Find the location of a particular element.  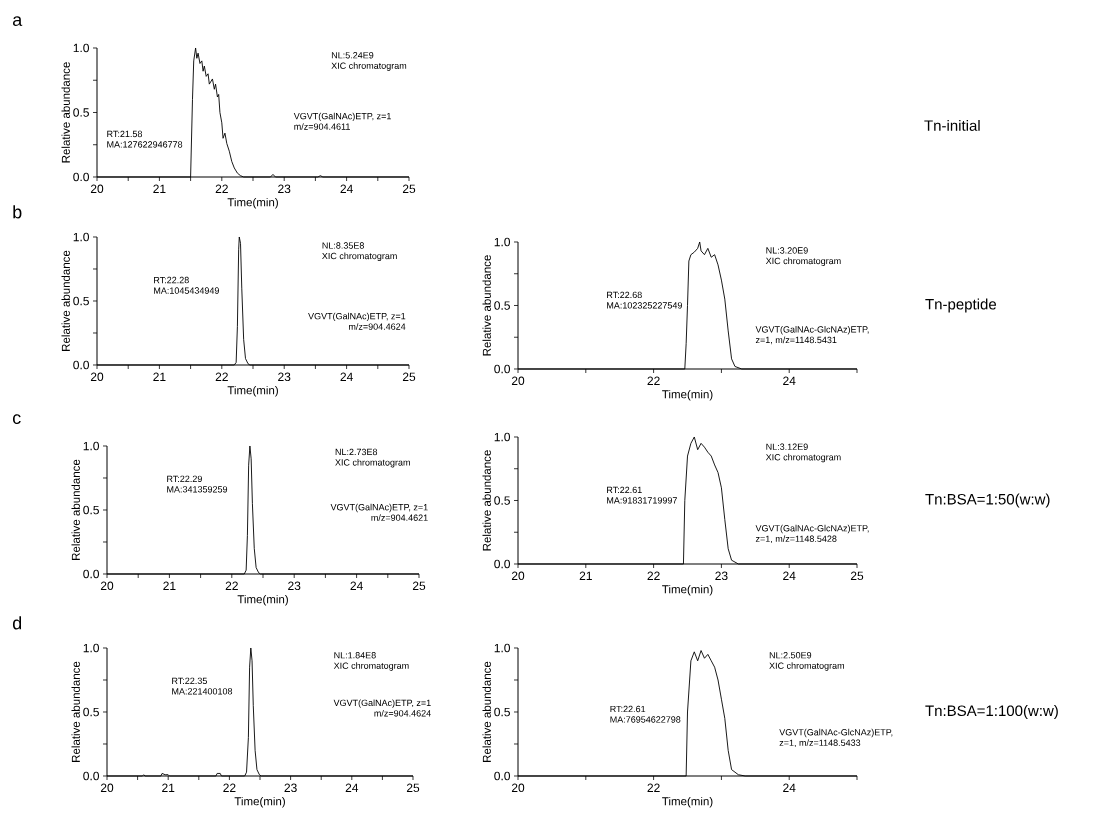

annotation: RT:22.29 is located at coordinates (184, 479).